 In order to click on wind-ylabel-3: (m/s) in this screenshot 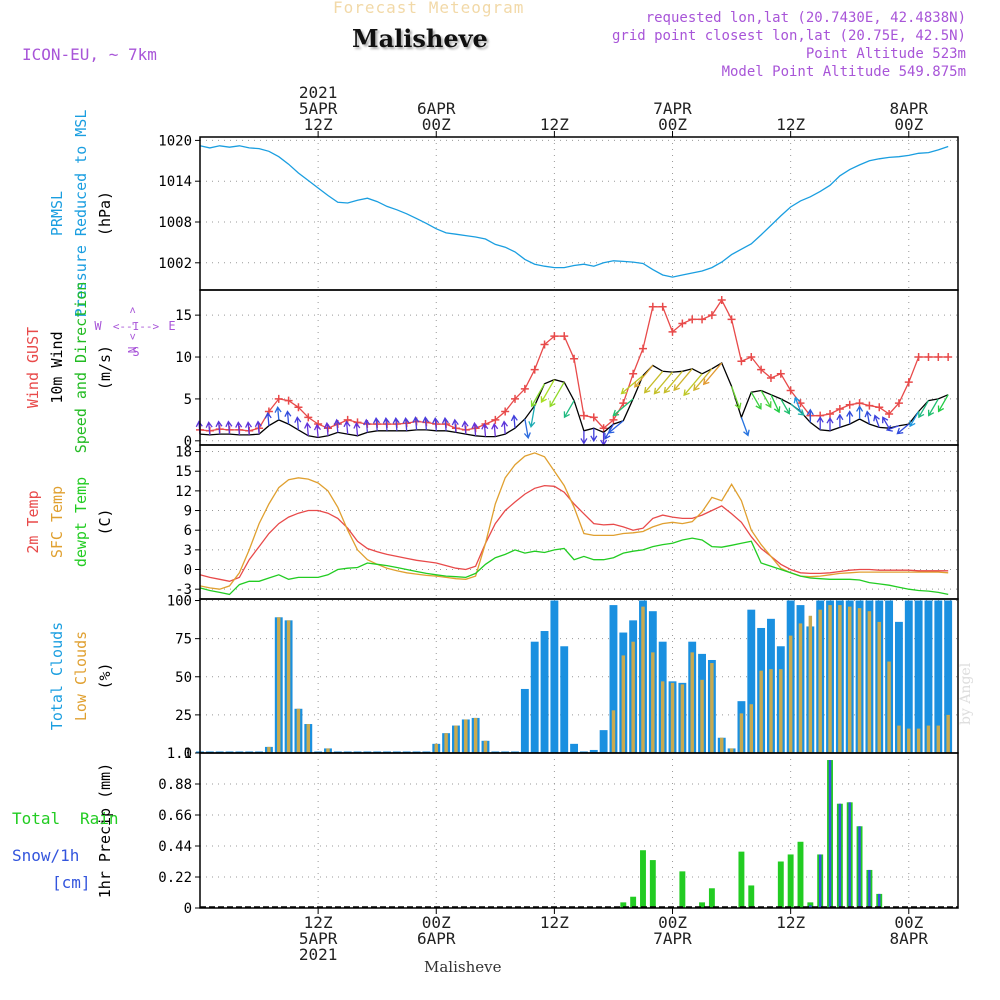, I will do `click(105, 367)`.